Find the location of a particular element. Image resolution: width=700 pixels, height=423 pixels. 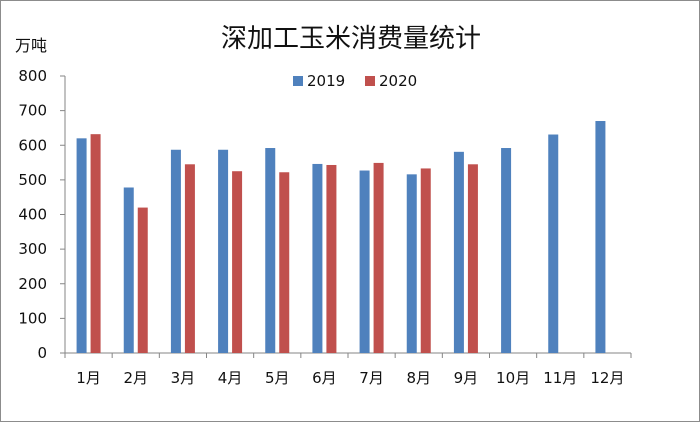

x-tick-label: 3月 is located at coordinates (183, 378).